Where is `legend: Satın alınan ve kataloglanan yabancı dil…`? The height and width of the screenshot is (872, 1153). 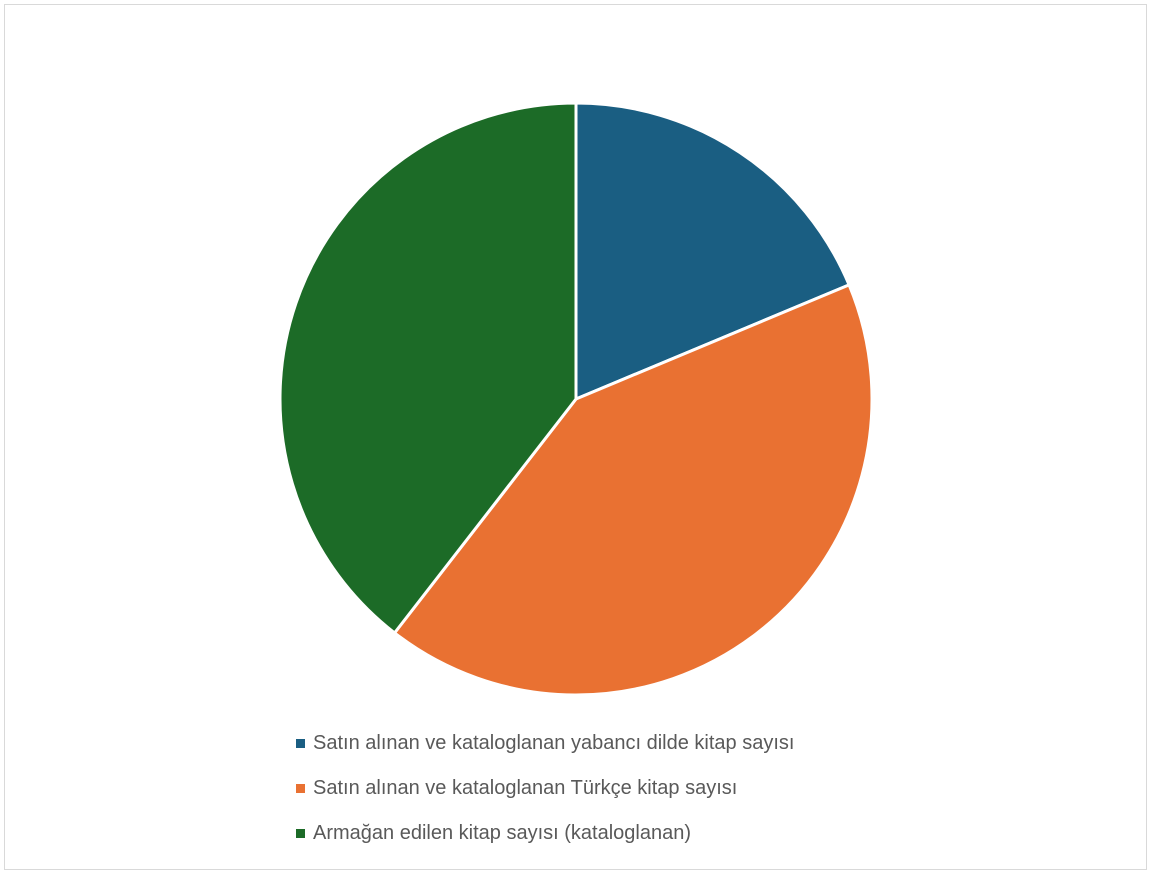 legend: Satın alınan ve kataloglanan yabancı dil… is located at coordinates (545, 797).